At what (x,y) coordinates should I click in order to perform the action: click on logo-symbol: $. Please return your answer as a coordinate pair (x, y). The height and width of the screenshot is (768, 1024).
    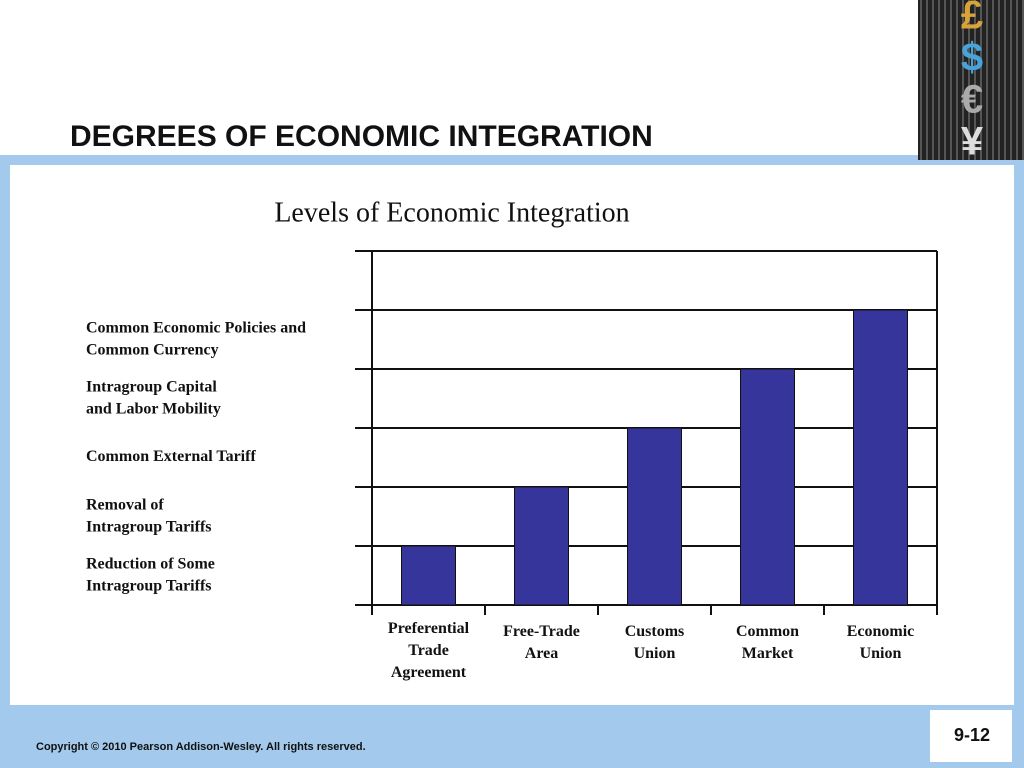
    Looking at the image, I should click on (972, 58).